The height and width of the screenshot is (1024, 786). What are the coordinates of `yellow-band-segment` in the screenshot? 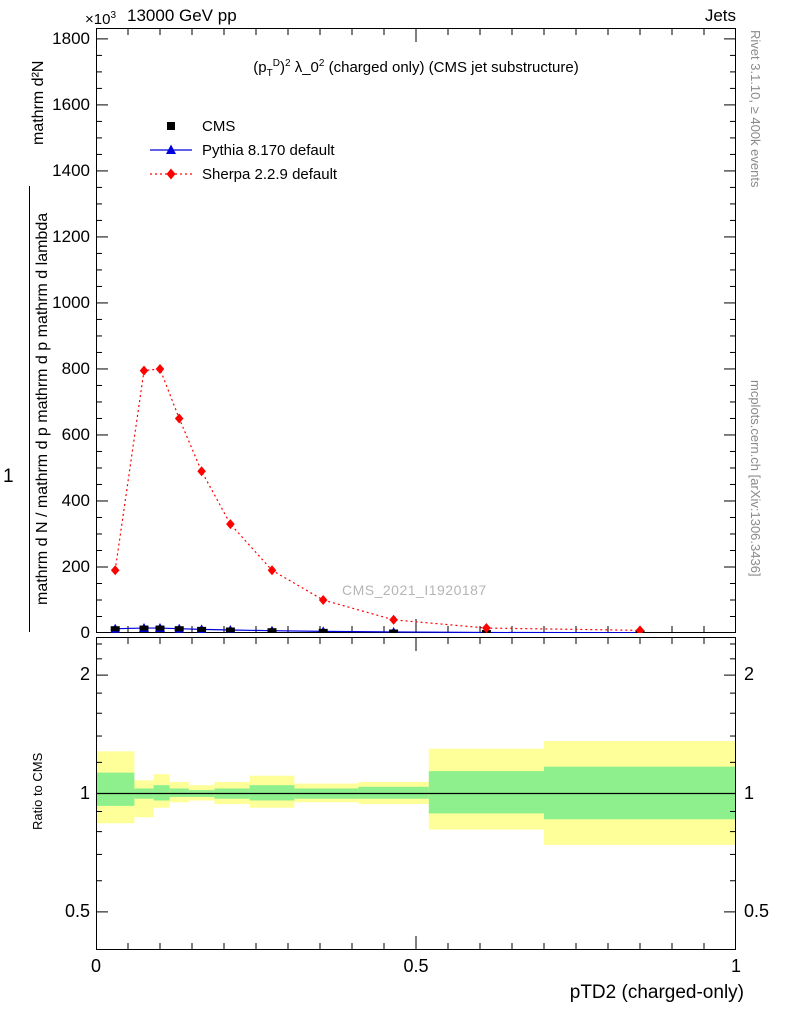 It's located at (144, 799).